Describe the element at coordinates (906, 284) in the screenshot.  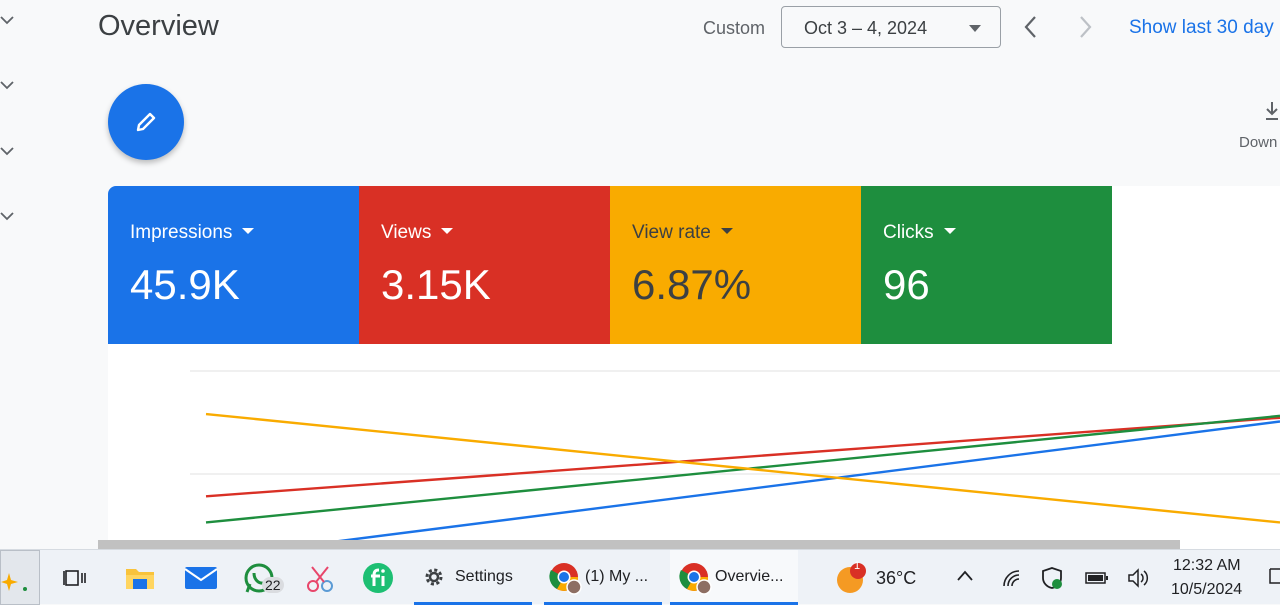
I see `metric-value: 96` at that location.